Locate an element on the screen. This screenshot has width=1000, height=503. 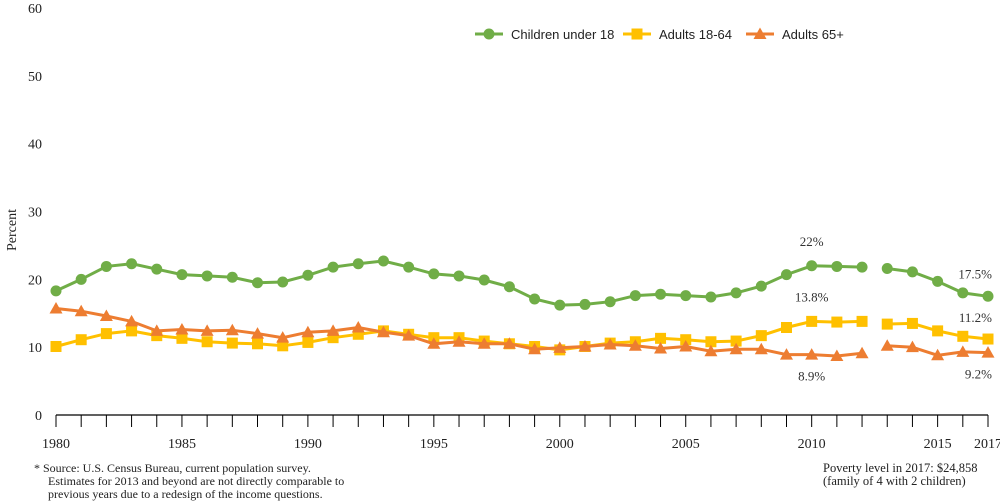
poverty-line: Poverty level in 2017: $24,858 is located at coordinates (900, 468).